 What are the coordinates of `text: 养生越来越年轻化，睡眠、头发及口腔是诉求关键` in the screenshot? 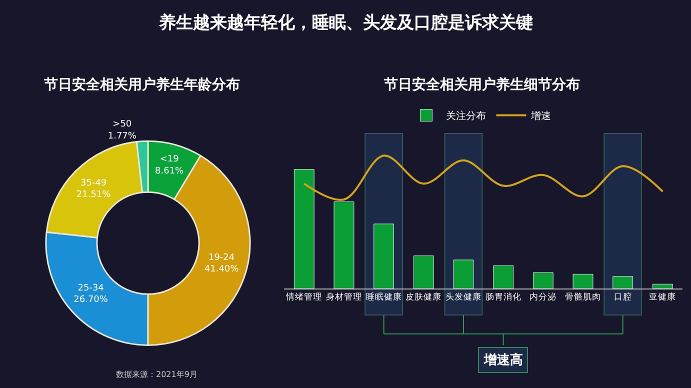 It's located at (345, 23).